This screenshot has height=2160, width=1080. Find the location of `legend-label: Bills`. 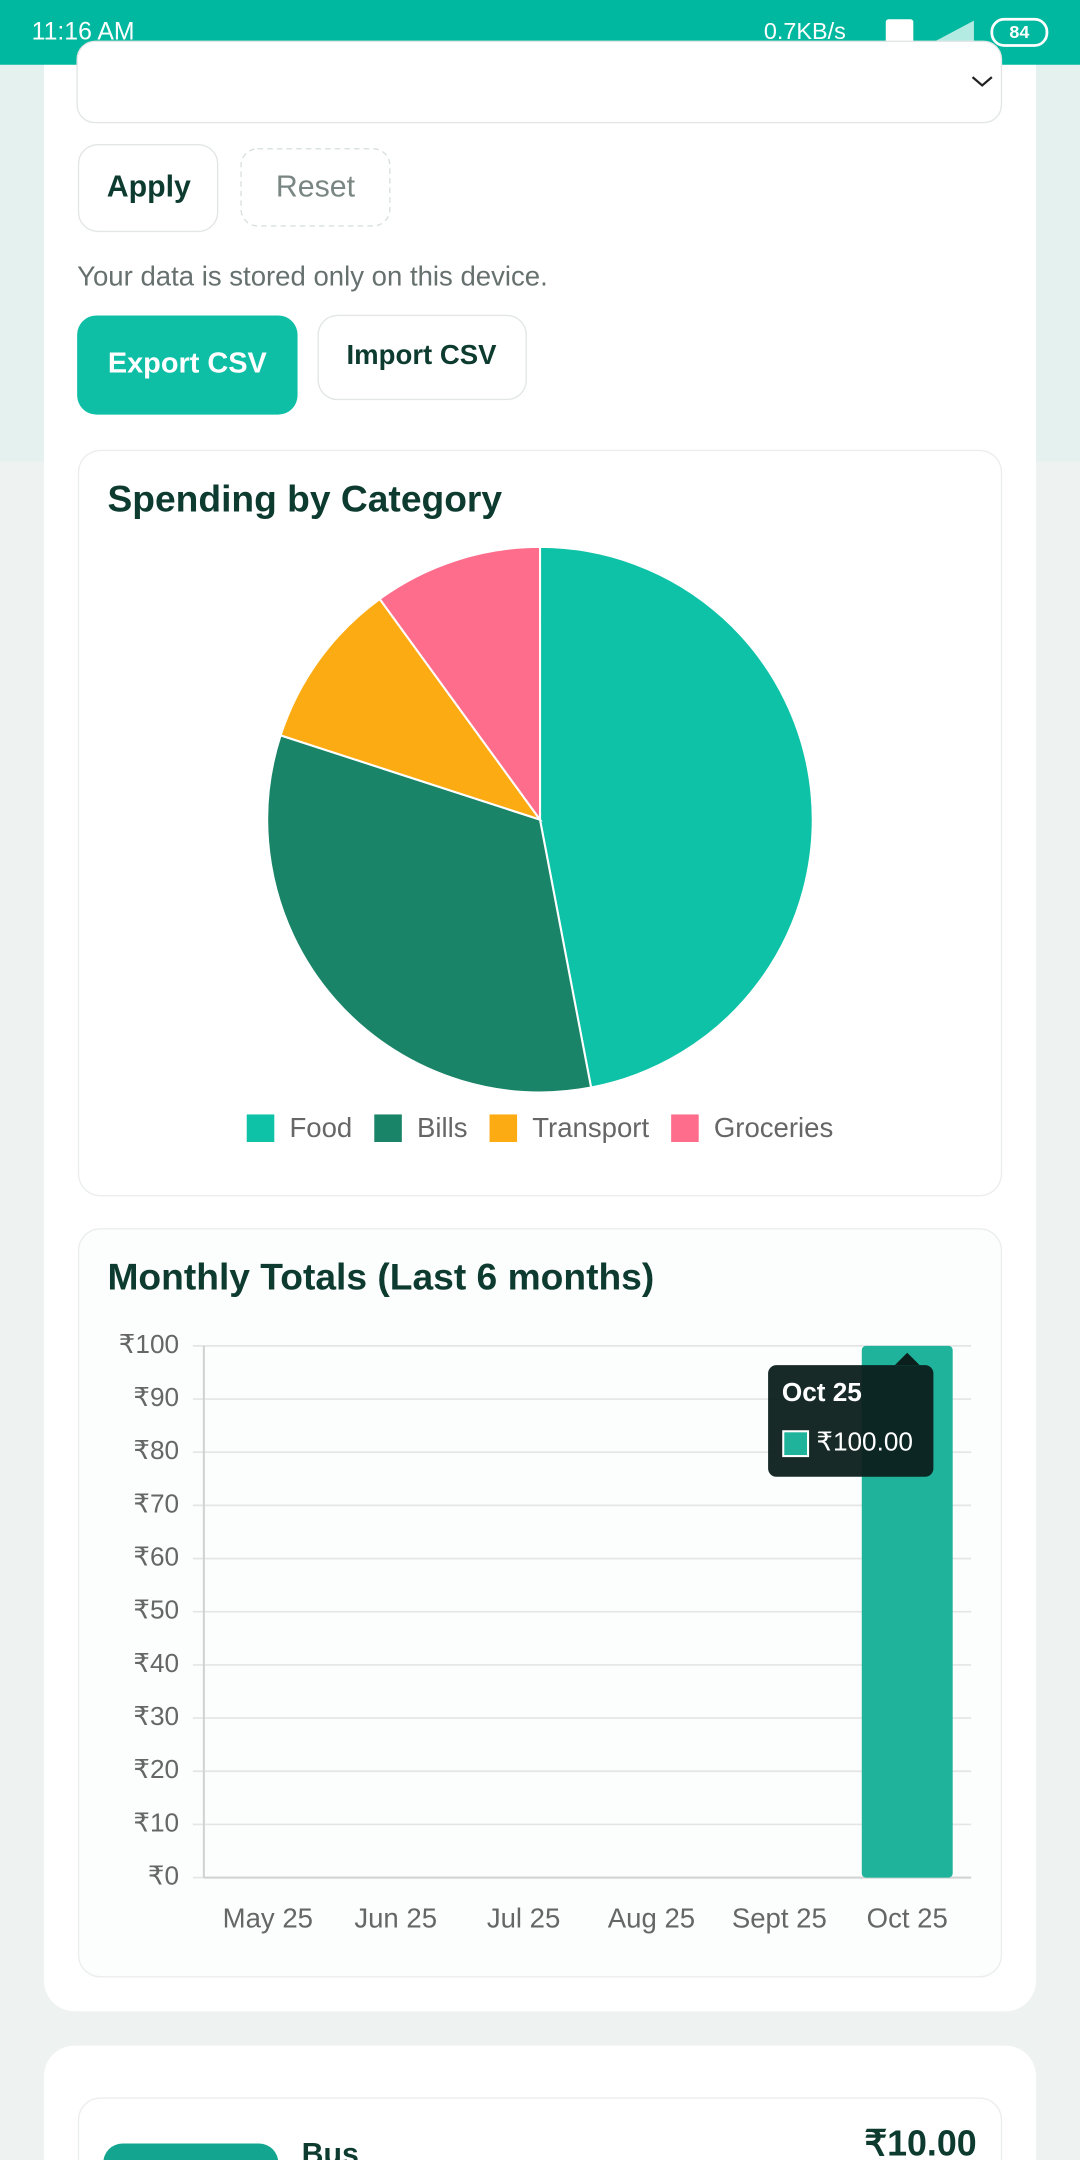

legend-label: Bills is located at coordinates (442, 1127).